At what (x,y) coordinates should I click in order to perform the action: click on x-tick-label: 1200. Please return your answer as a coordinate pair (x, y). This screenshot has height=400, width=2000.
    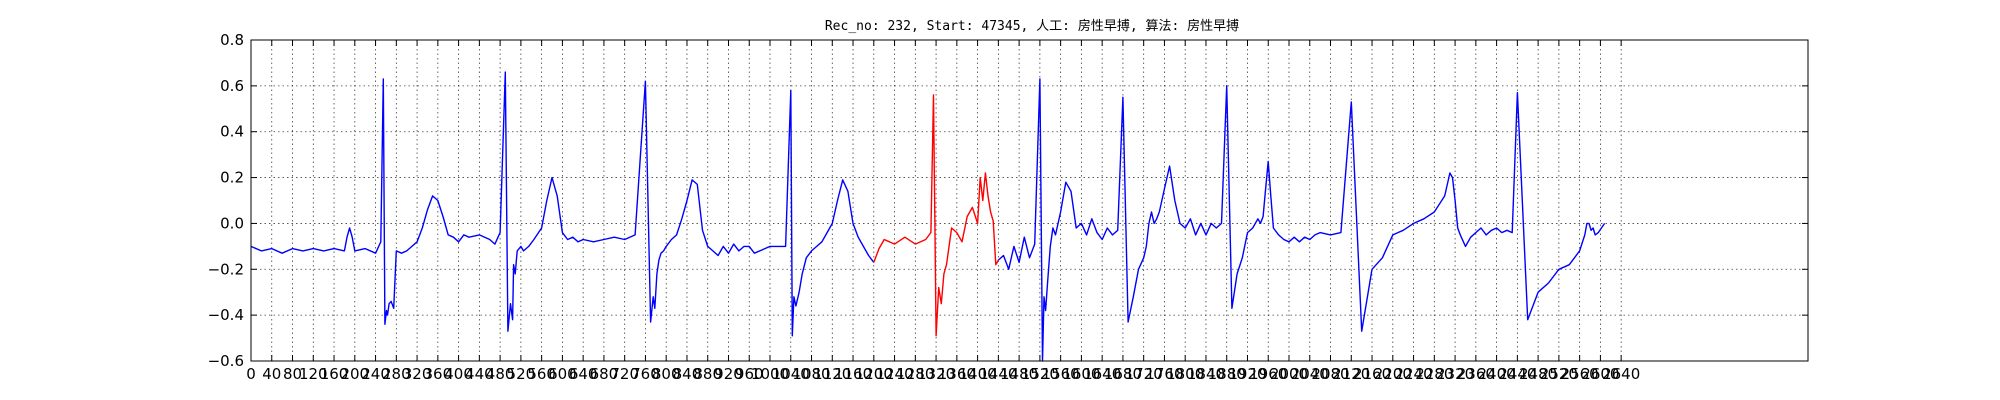
    Looking at the image, I should click on (874, 374).